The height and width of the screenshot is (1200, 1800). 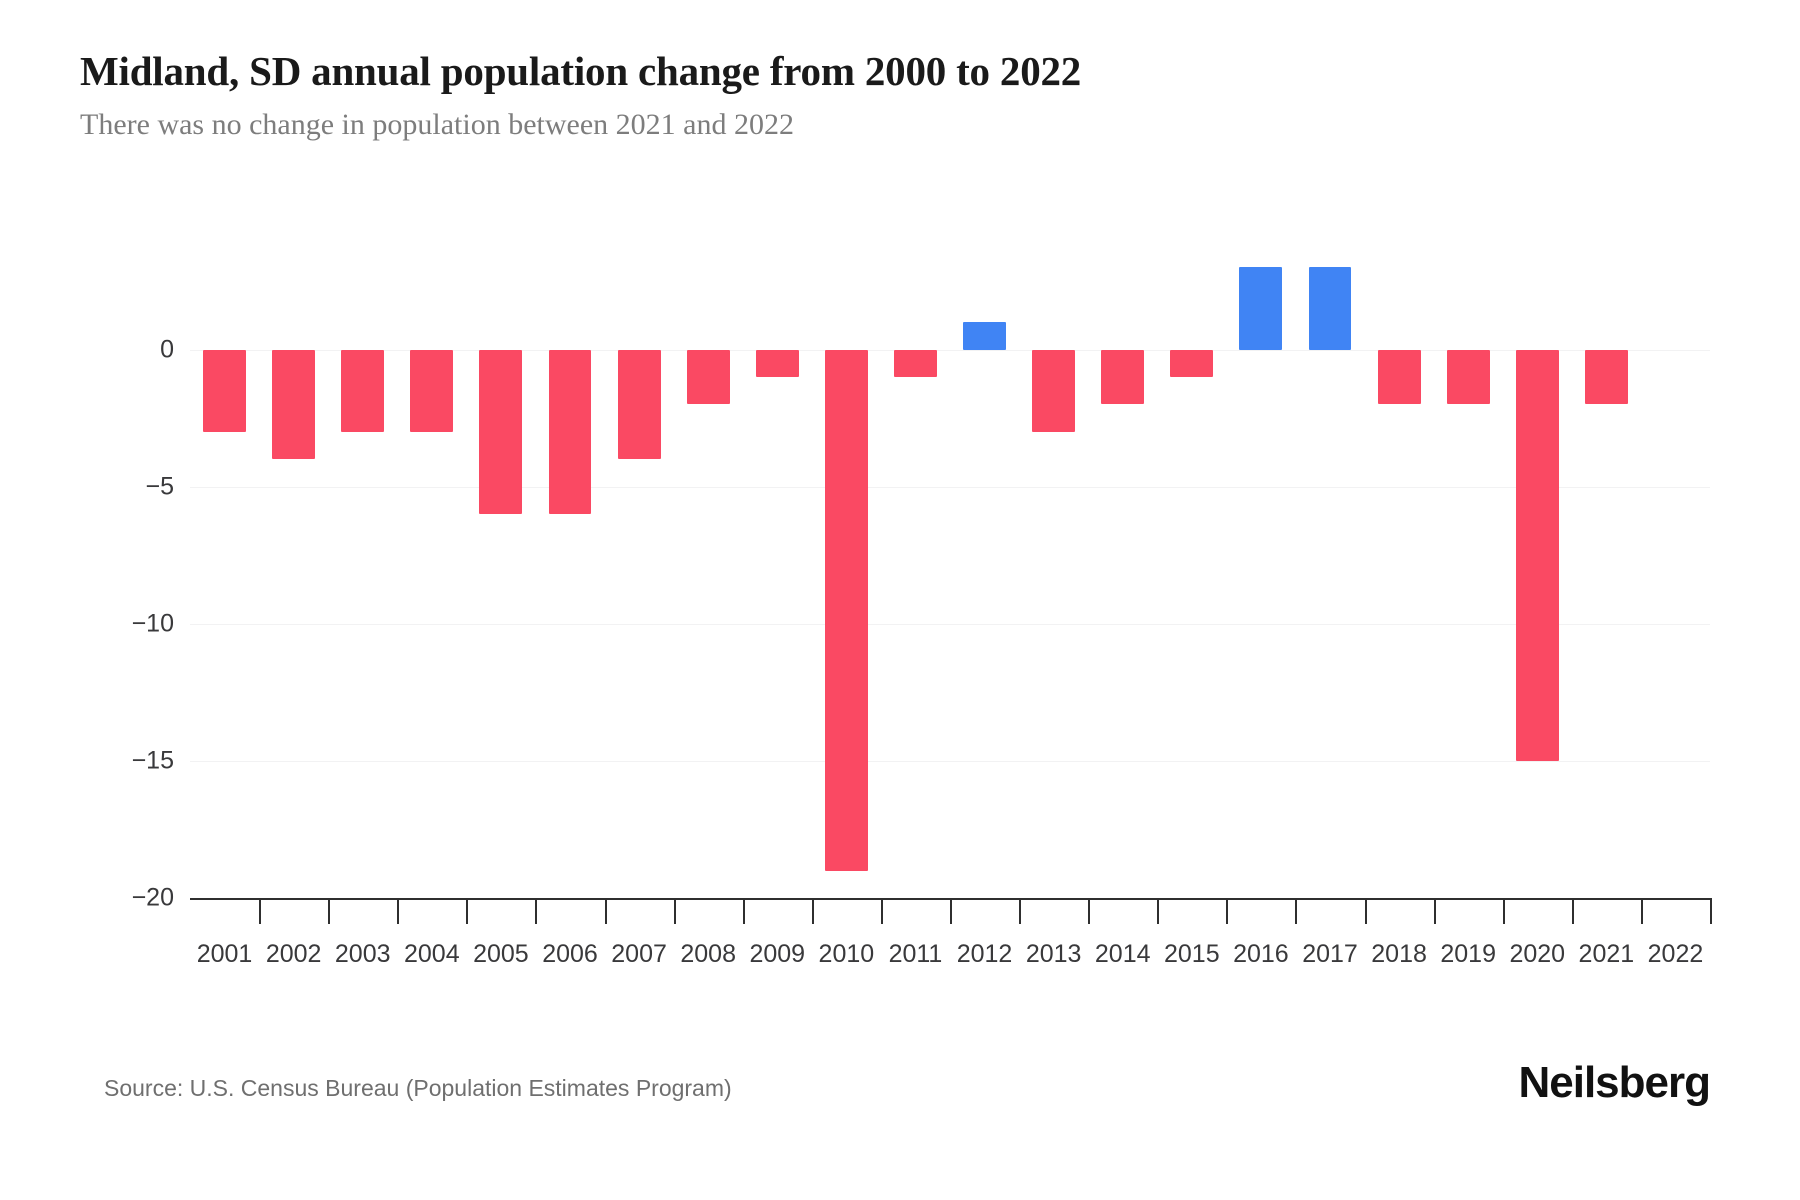 I want to click on bar-2009, so click(x=777, y=363).